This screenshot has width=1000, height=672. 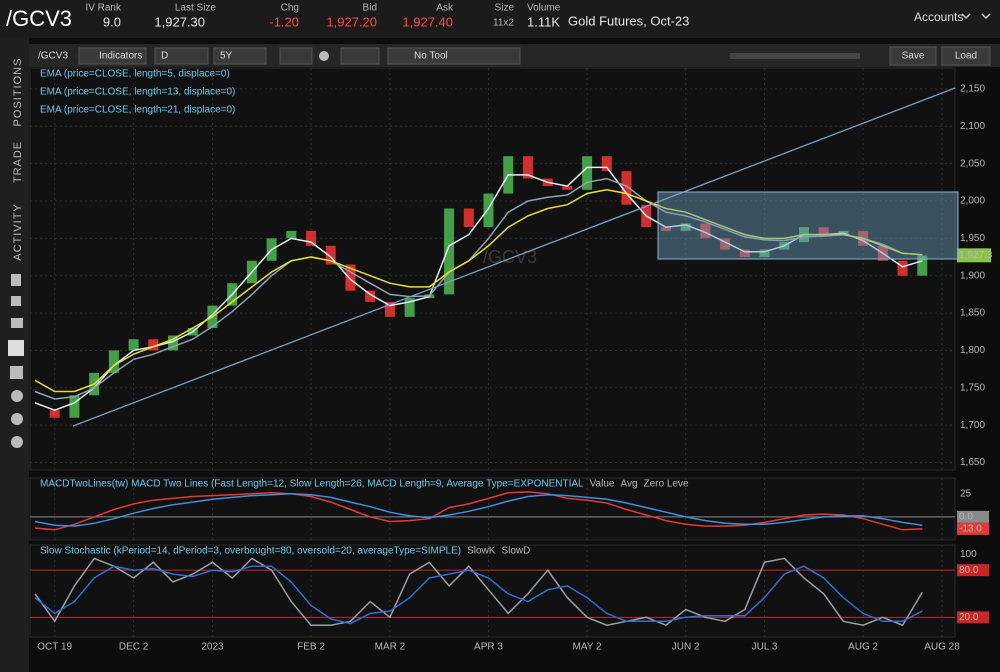 What do you see at coordinates (18, 162) in the screenshot?
I see `sidebar-tab: TRADE` at bounding box center [18, 162].